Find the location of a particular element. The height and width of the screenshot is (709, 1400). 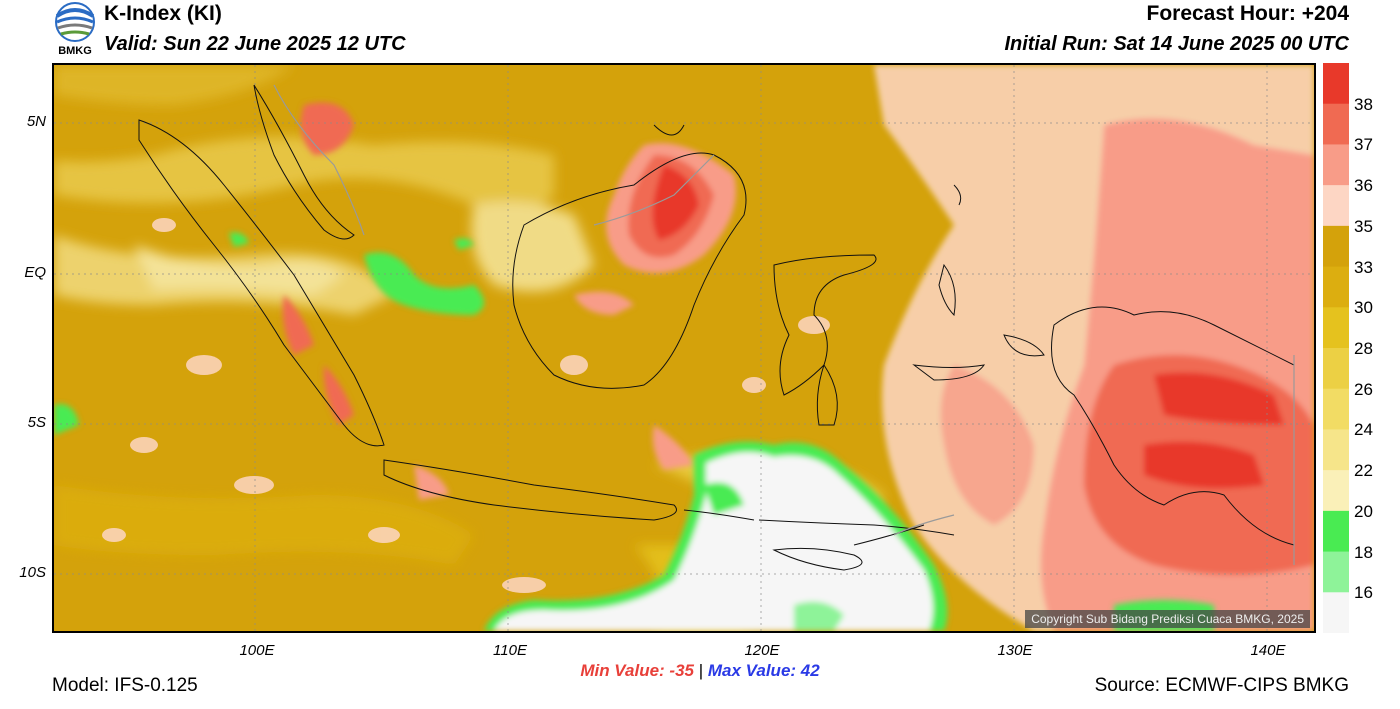

colorbar-tick-label: 37 is located at coordinates (1363, 145).